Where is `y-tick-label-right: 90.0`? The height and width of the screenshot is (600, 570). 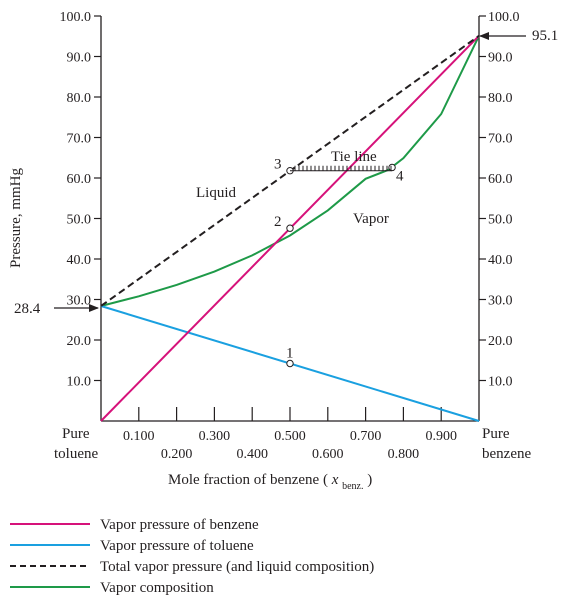
y-tick-label-right: 90.0 is located at coordinates (500, 58).